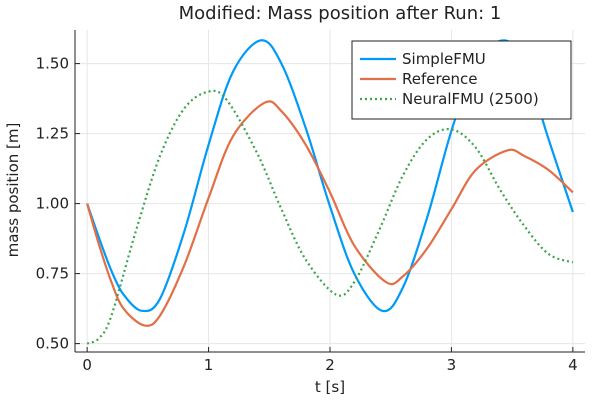  I want to click on x-tick-label: 3, so click(452, 365).